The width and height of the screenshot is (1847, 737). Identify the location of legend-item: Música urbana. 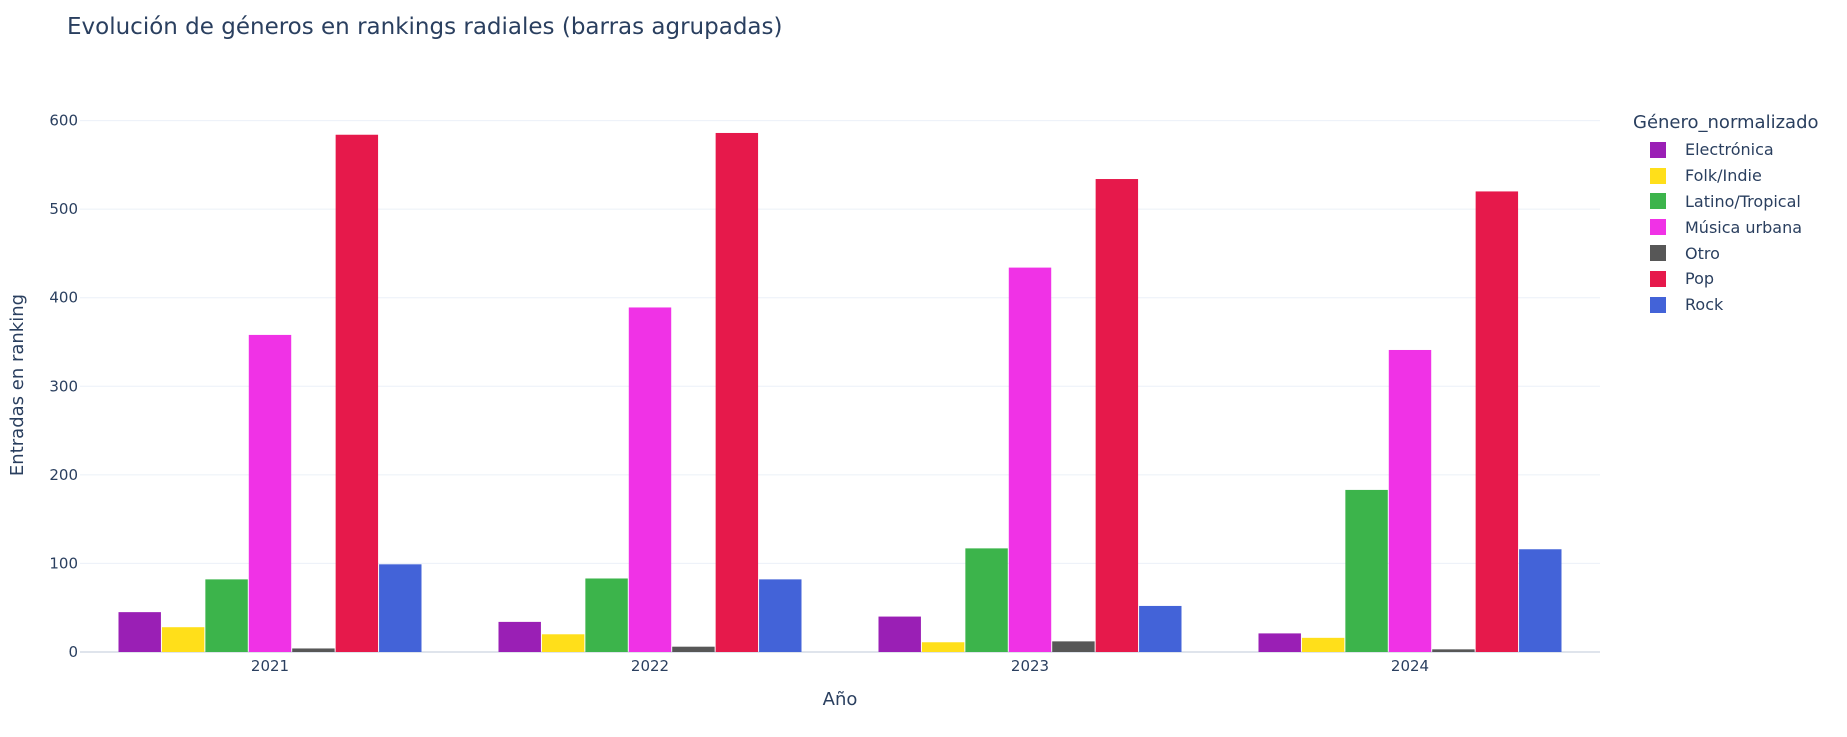
(1726, 227).